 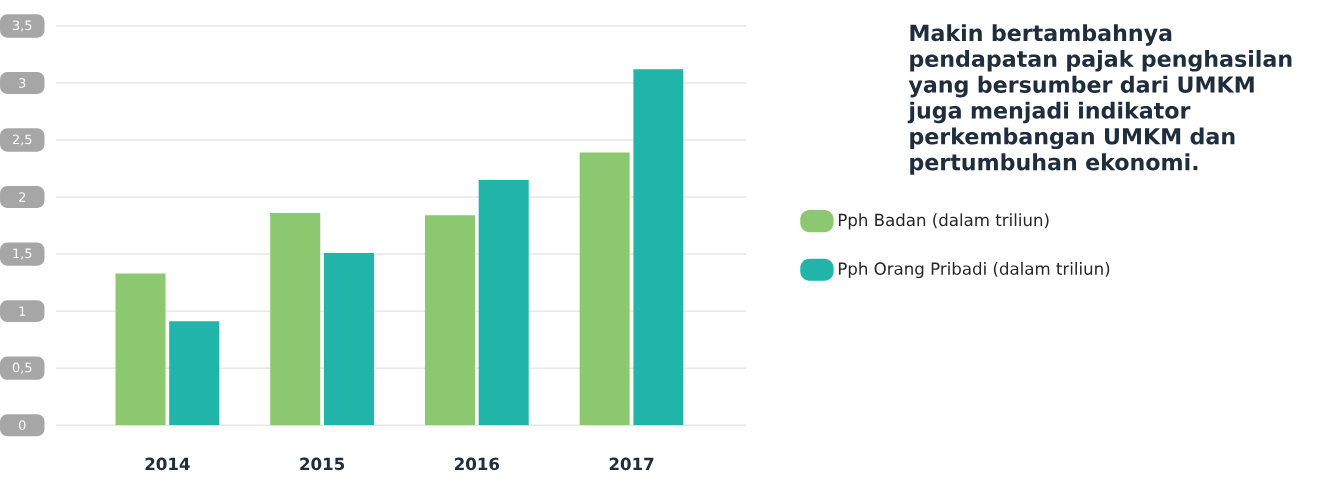 What do you see at coordinates (22, 254) in the screenshot?
I see `y-tick-label: 1,5` at bounding box center [22, 254].